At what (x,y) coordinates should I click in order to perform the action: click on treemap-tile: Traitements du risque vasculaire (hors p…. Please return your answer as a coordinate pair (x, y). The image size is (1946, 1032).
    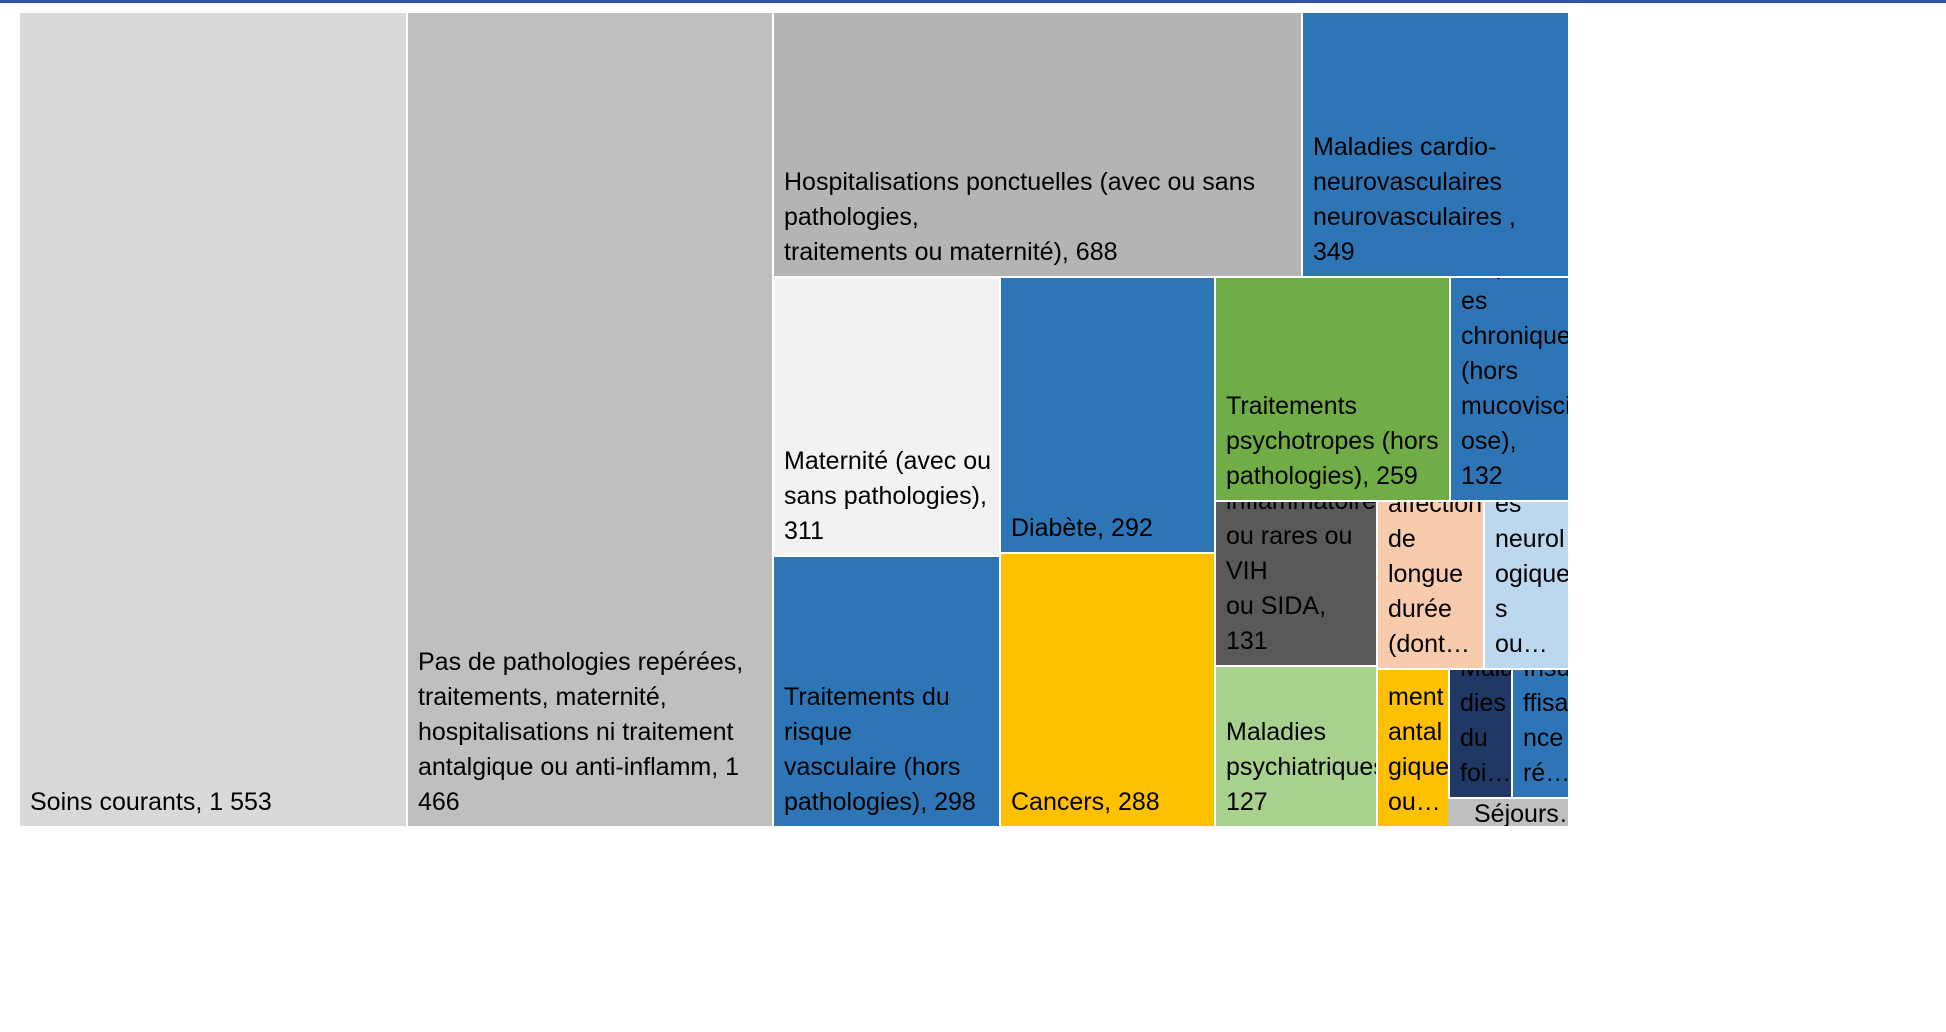
    Looking at the image, I should click on (886, 691).